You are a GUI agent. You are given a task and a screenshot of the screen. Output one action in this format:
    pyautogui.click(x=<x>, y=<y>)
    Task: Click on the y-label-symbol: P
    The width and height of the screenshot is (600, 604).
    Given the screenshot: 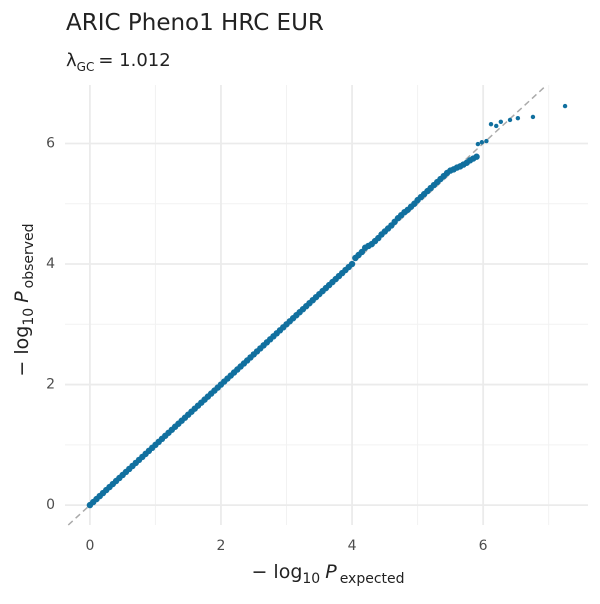 What is the action you would take?
    pyautogui.click(x=22, y=297)
    